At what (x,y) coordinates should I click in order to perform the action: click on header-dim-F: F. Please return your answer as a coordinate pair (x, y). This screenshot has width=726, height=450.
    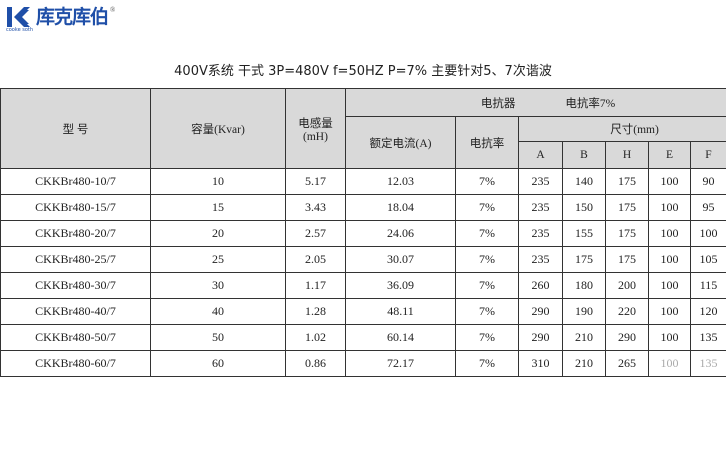
    Looking at the image, I should click on (708, 155).